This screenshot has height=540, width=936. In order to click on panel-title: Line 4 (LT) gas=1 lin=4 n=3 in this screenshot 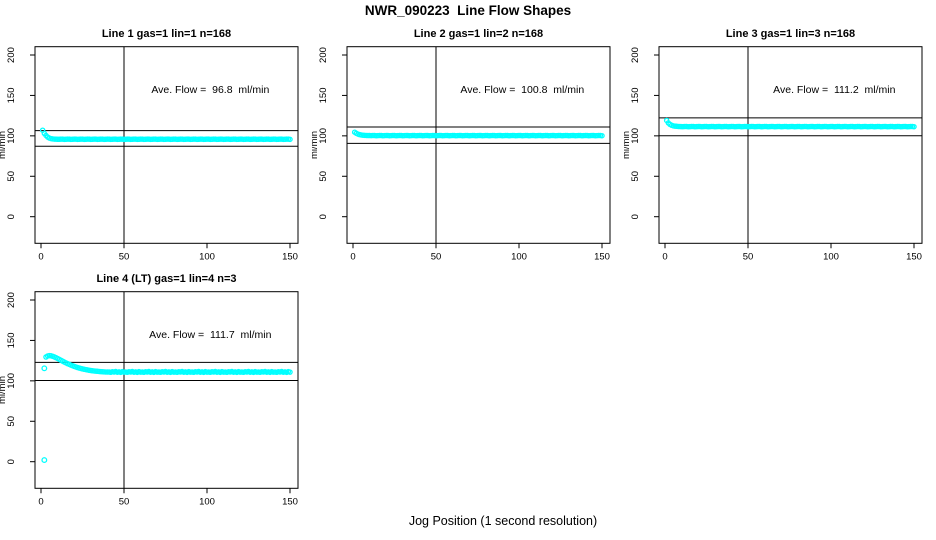, I will do `click(166, 279)`.